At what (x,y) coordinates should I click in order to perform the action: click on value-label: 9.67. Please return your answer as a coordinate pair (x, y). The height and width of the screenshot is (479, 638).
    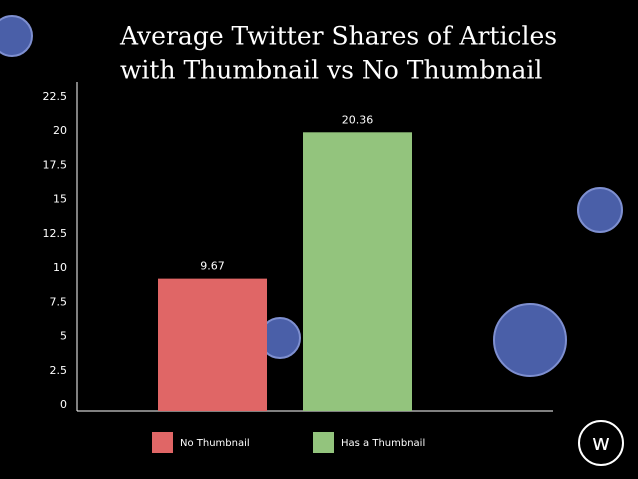
    Looking at the image, I should click on (212, 266).